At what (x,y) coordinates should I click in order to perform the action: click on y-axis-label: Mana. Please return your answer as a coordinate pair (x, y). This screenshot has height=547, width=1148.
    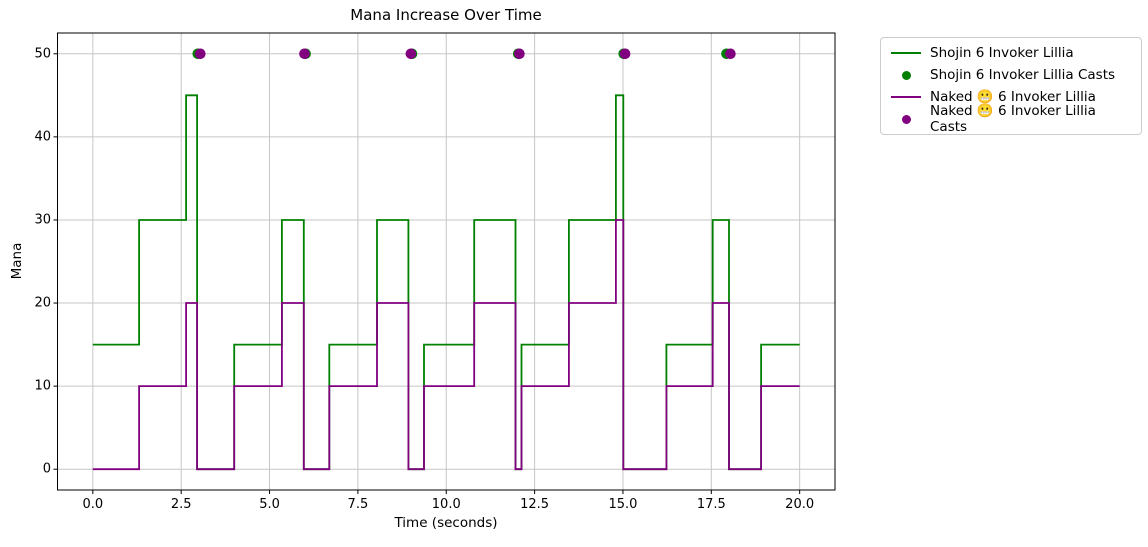
    Looking at the image, I should click on (17, 261).